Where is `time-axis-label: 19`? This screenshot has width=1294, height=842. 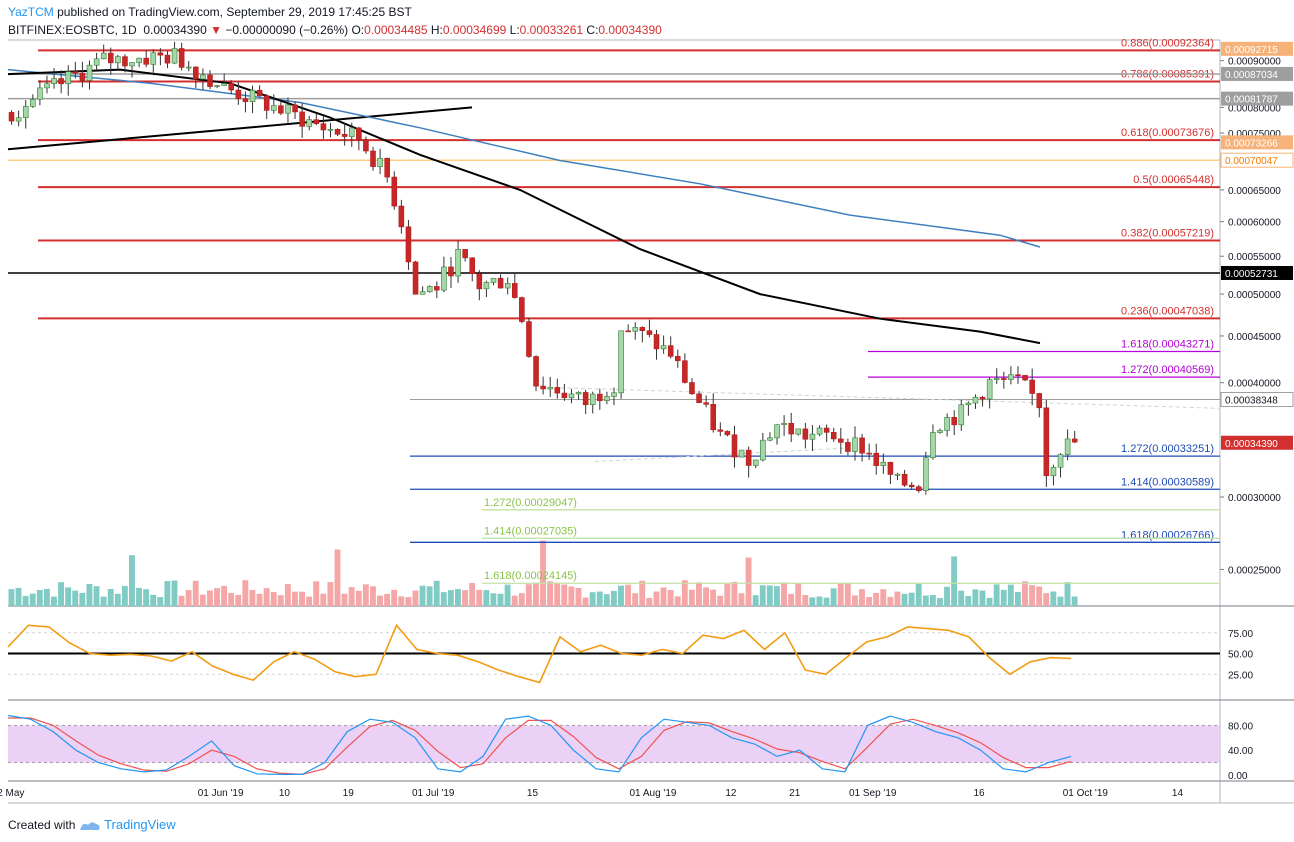
time-axis-label: 19 is located at coordinates (349, 793).